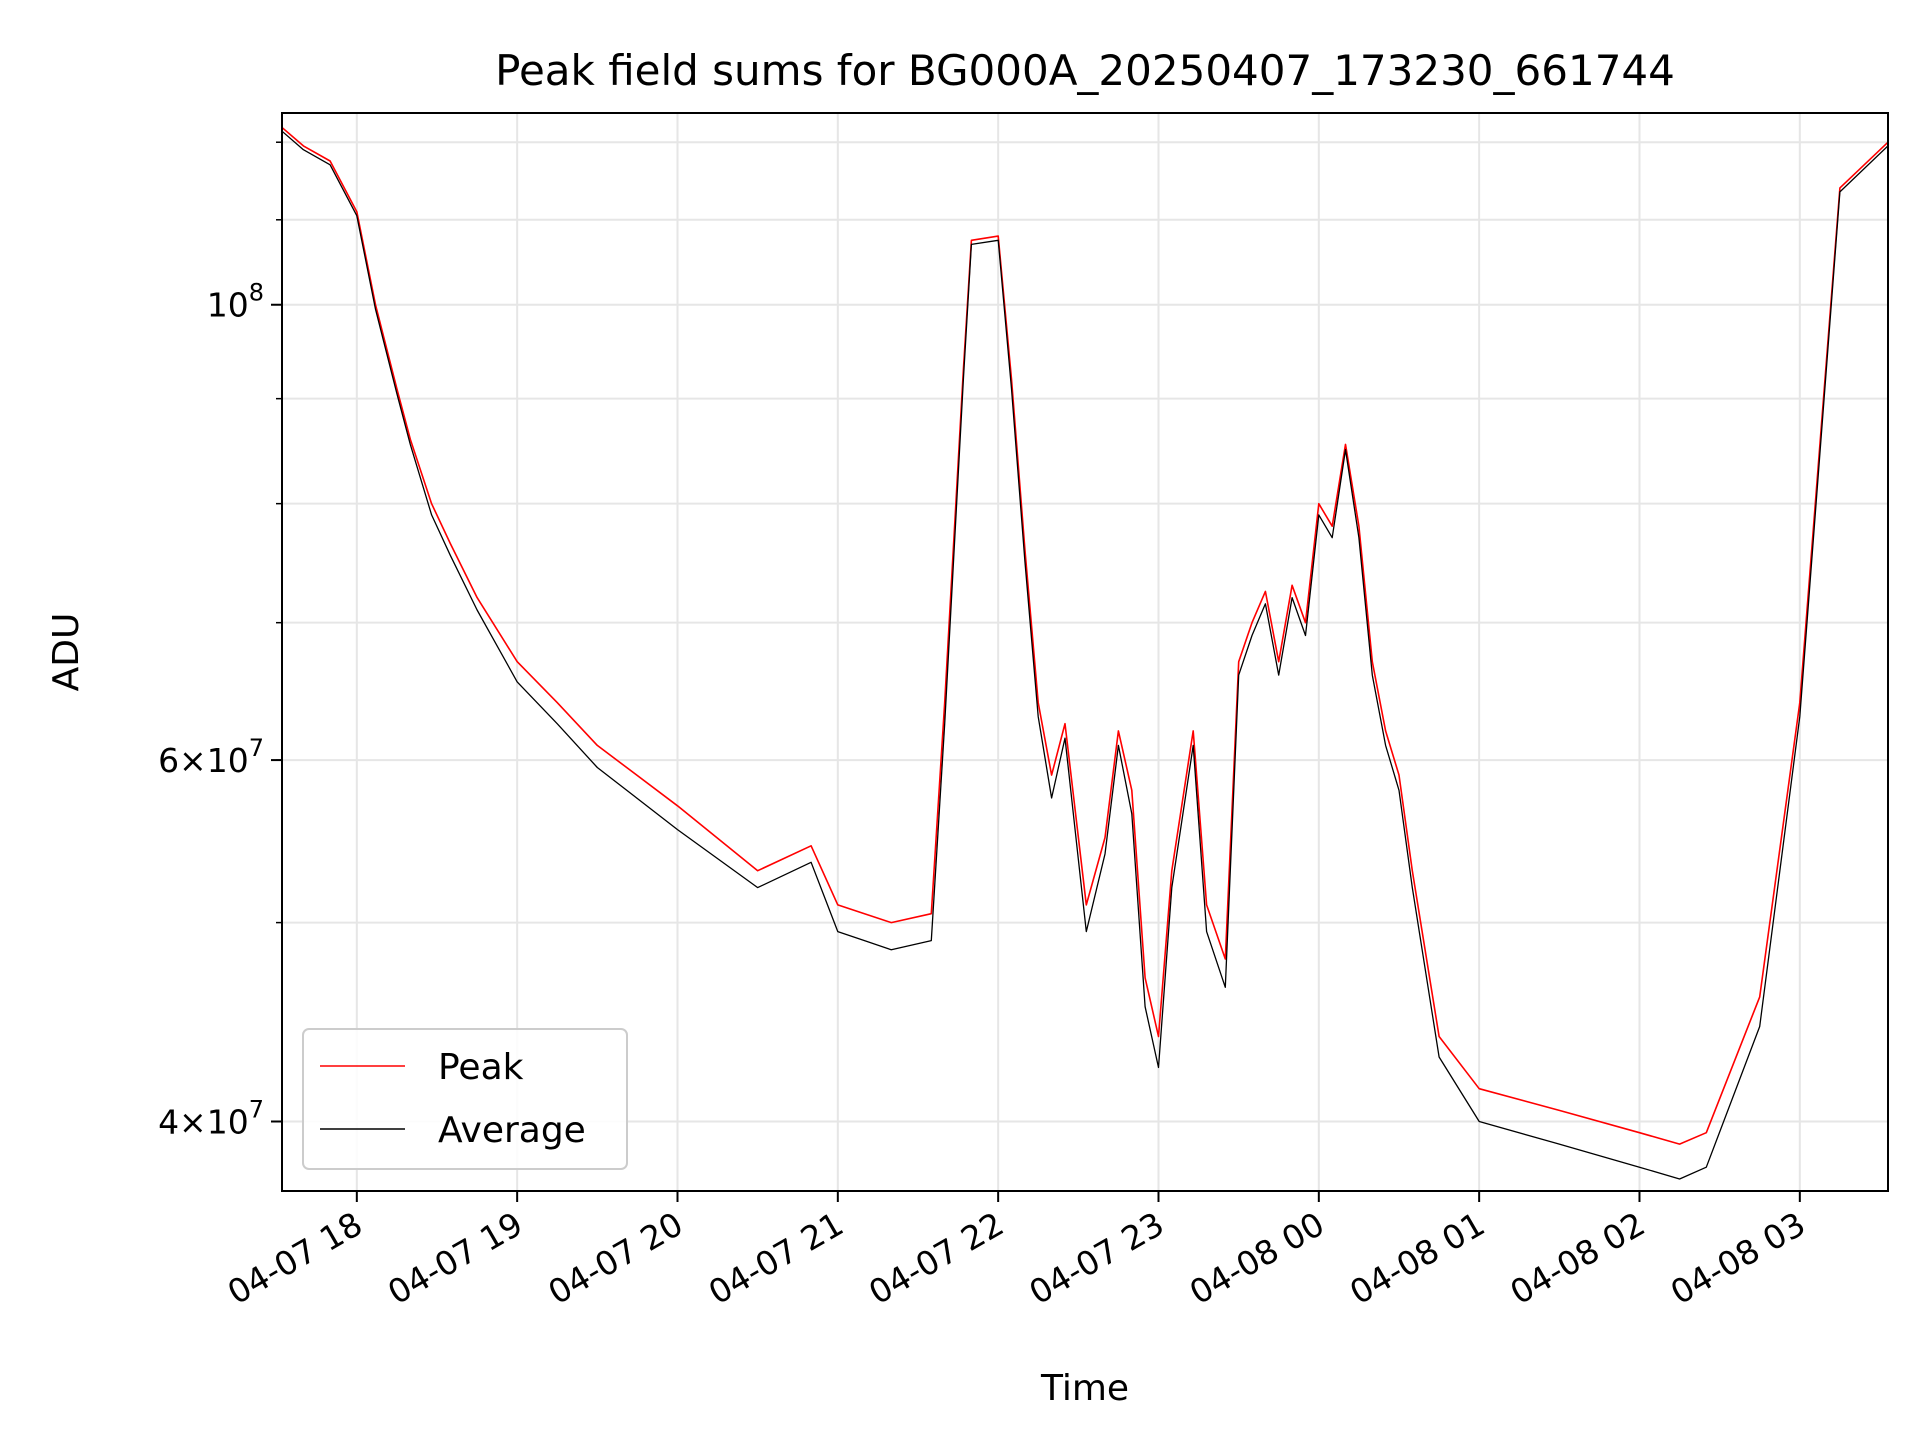 This screenshot has width=1920, height=1440. I want to click on y-tick-label: 108, so click(235, 302).